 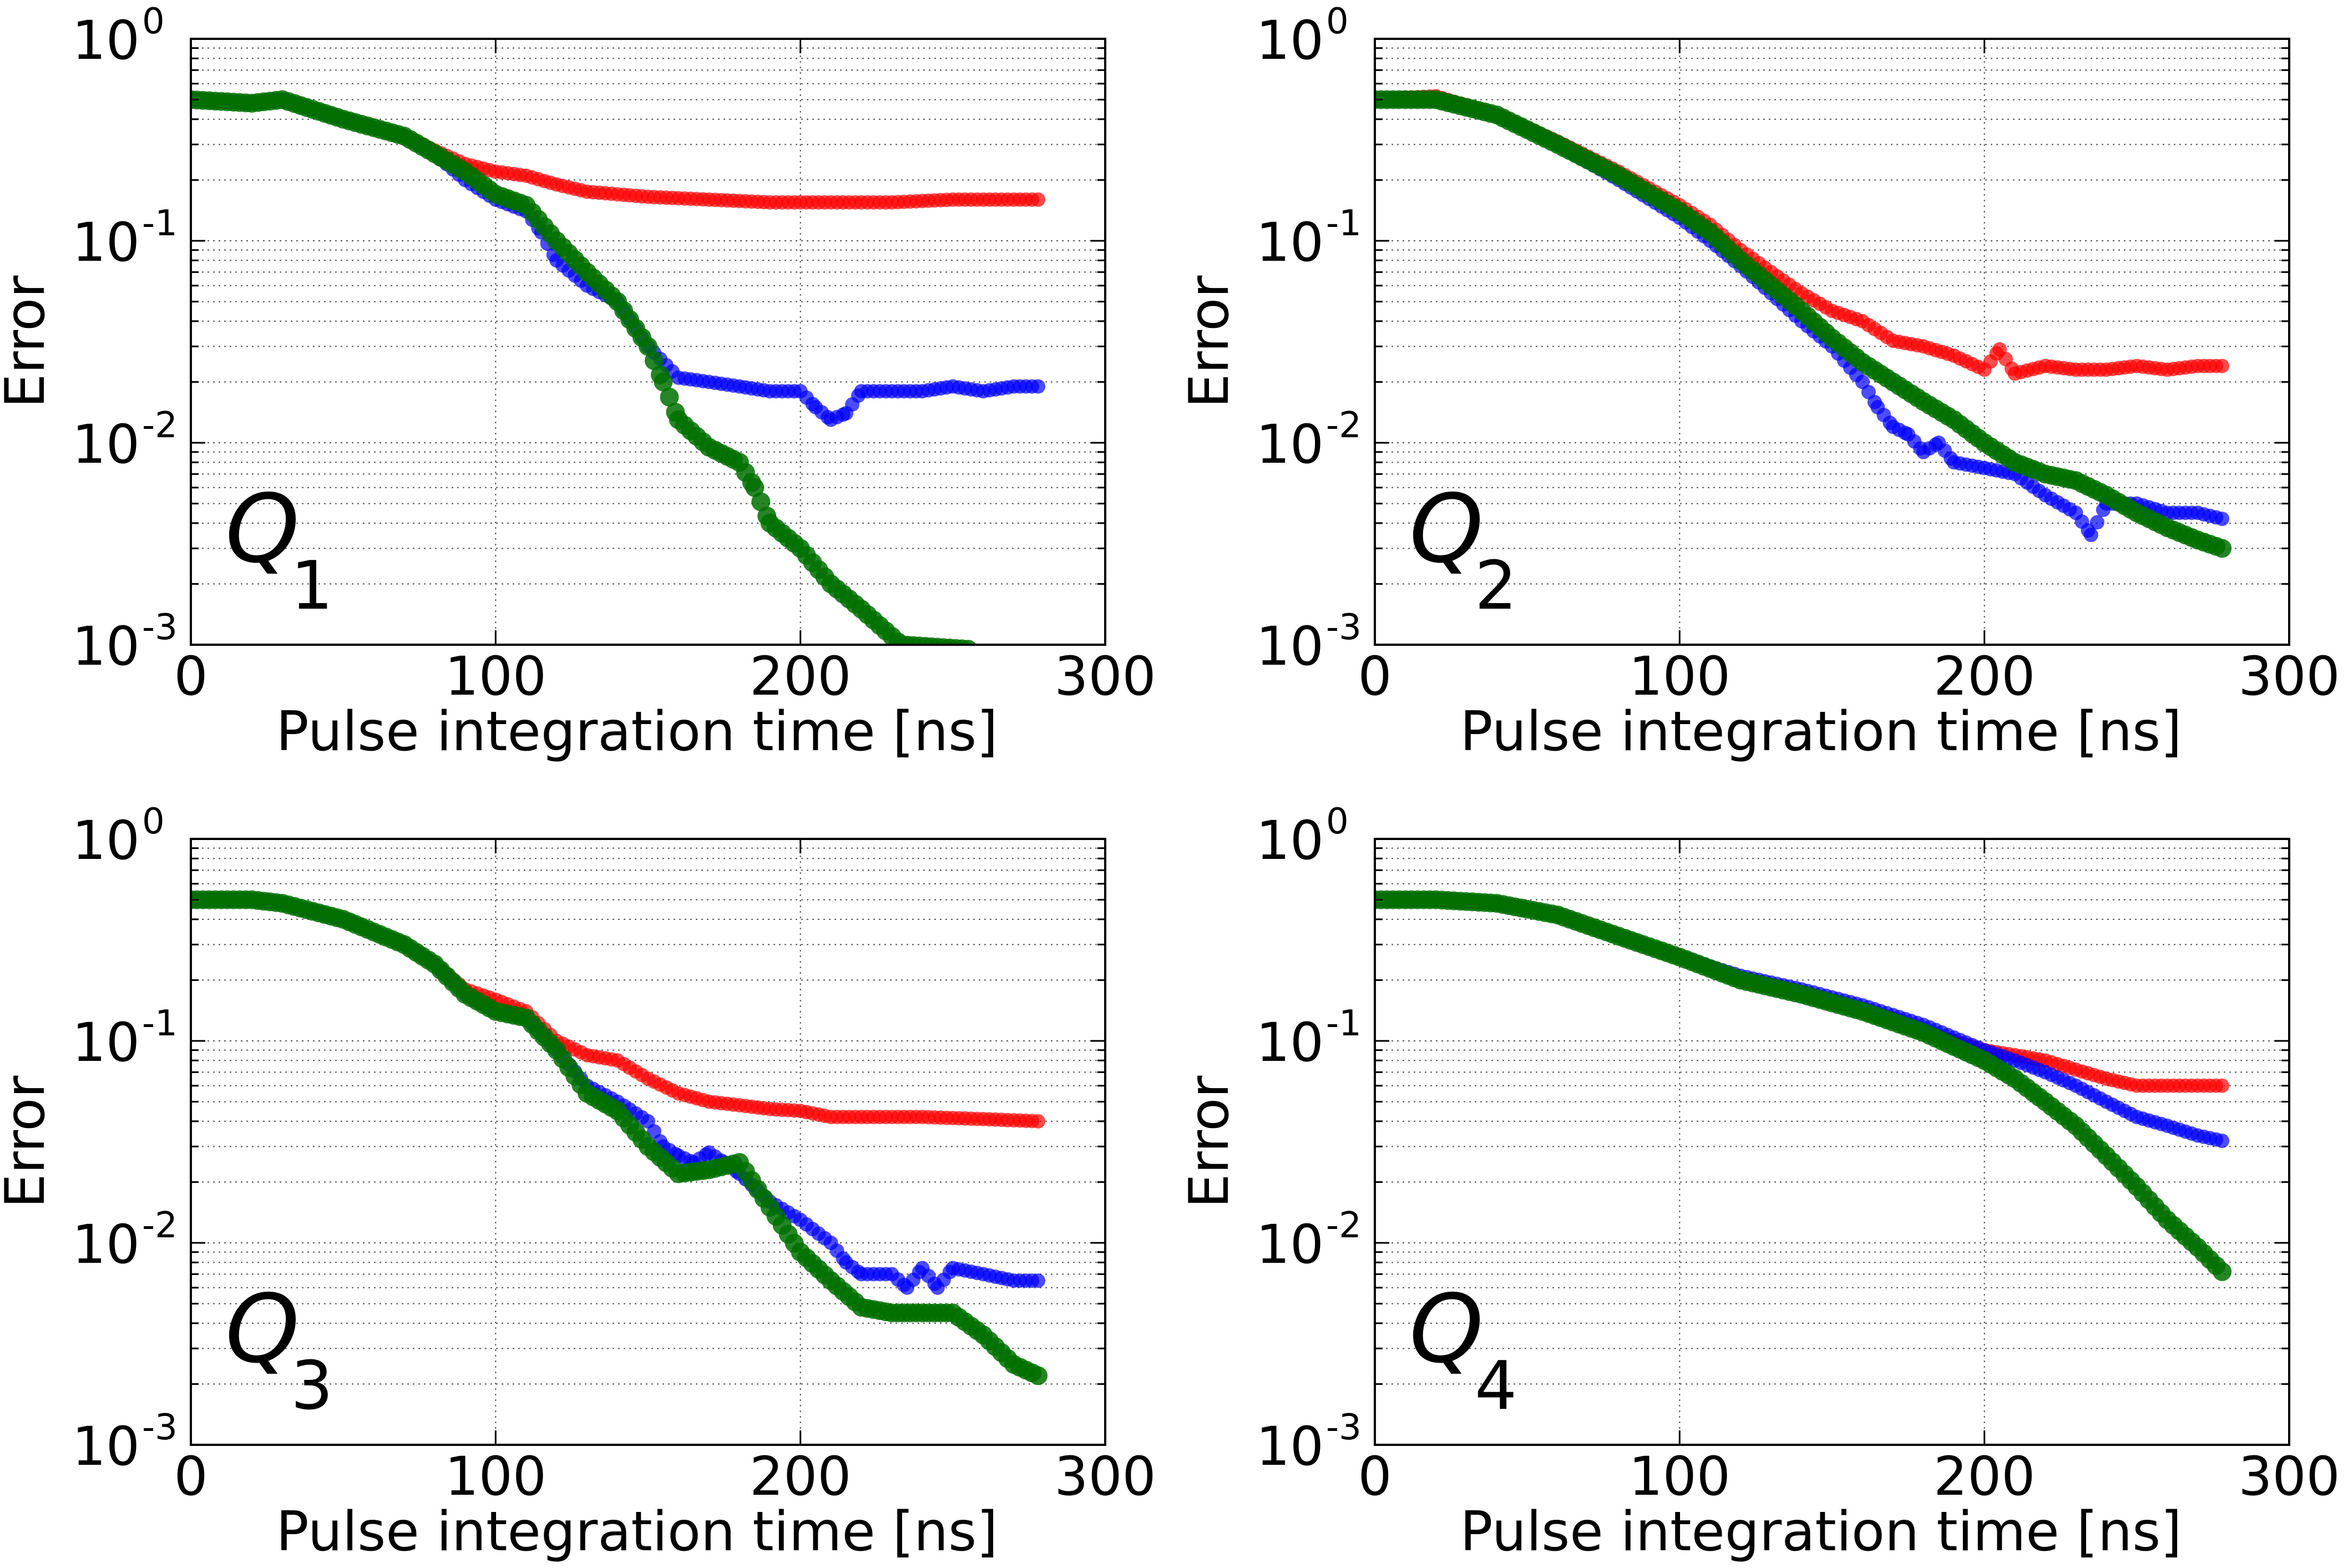 I want to click on x-tick-label: 0, so click(x=1374, y=1476).